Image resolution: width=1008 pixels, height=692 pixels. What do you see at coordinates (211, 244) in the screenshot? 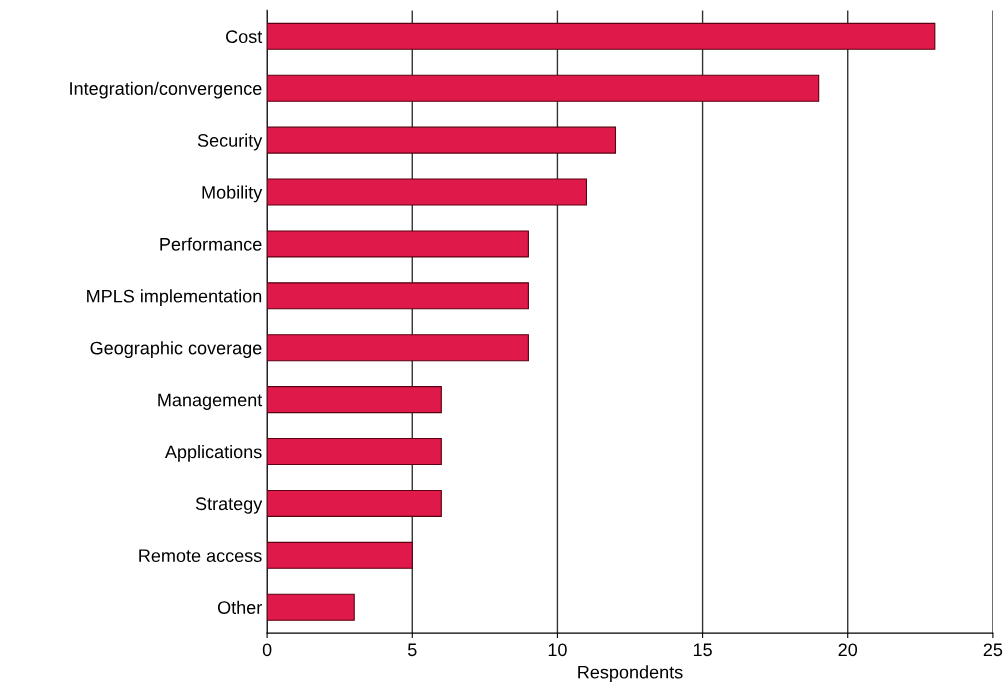
I see `y-tick-label: Performance` at bounding box center [211, 244].